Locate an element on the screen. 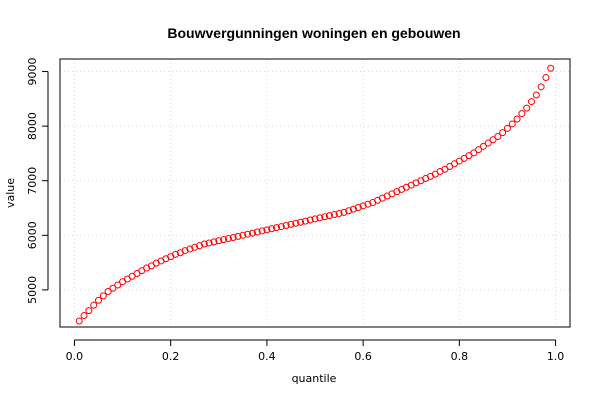  y-tick-label-0: 5000 is located at coordinates (32, 290).